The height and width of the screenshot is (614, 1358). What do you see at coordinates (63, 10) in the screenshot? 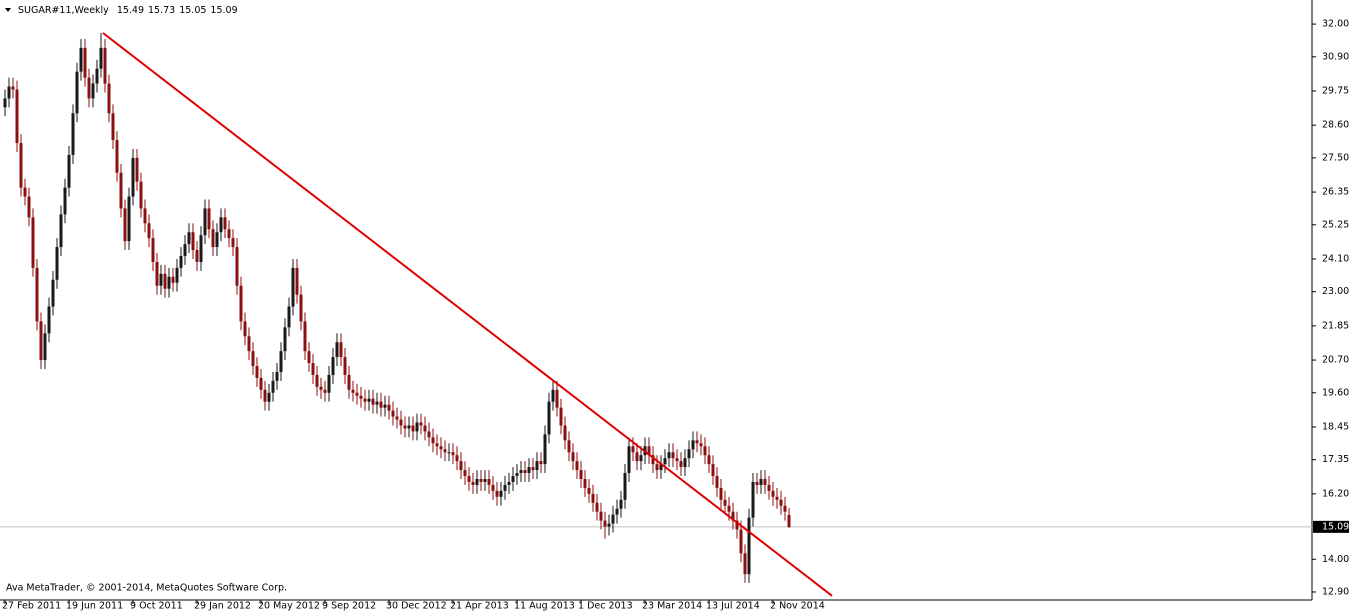
I see `symbol: SUGAR#11,Weekly` at bounding box center [63, 10].